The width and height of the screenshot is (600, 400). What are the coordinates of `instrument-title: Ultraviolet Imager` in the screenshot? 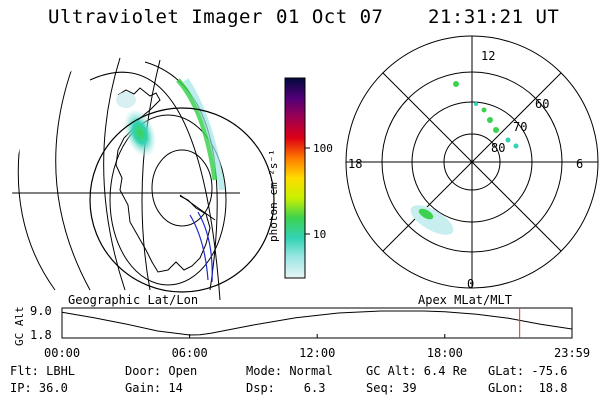 It's located at (155, 17).